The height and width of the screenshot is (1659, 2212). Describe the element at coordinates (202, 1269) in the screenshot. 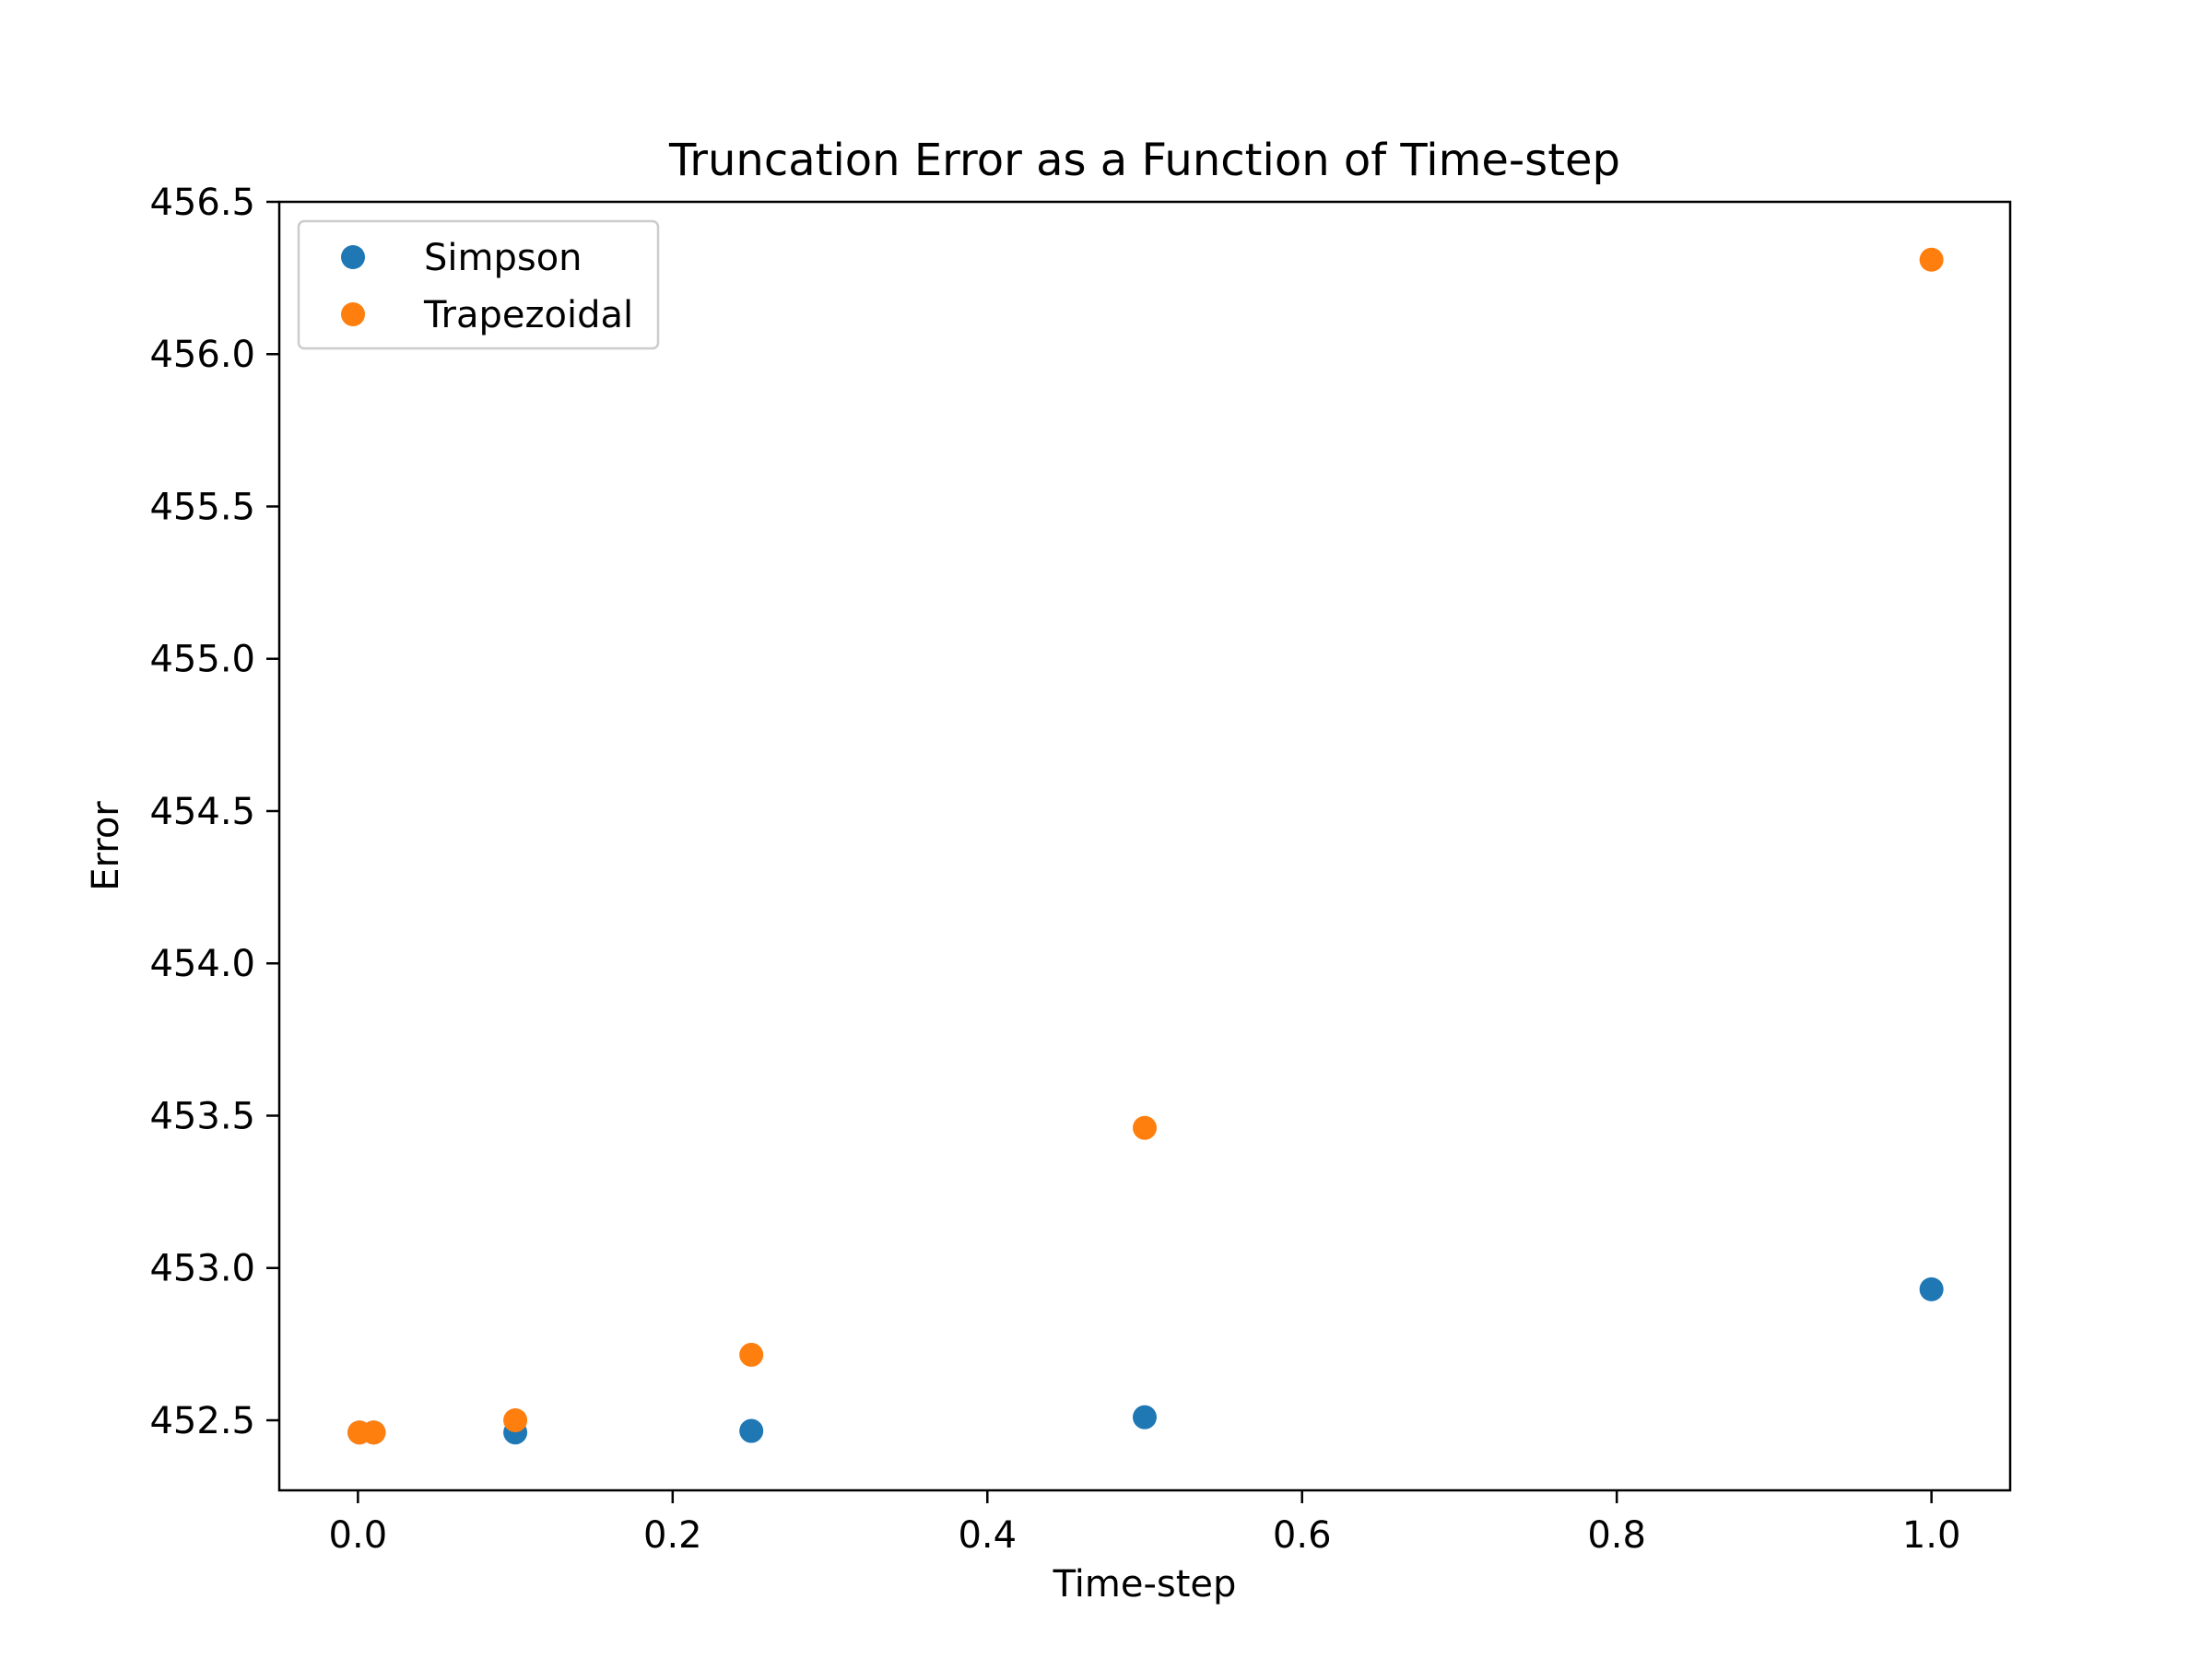

I see `y-tick-label: 453.0` at that location.